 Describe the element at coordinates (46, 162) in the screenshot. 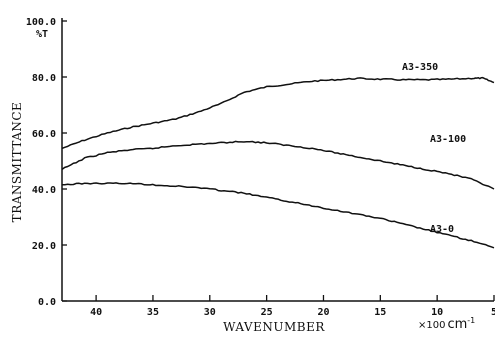

I see `y-ticks: 0.0 20.0 40.0 60.0 80.0 100.0` at that location.